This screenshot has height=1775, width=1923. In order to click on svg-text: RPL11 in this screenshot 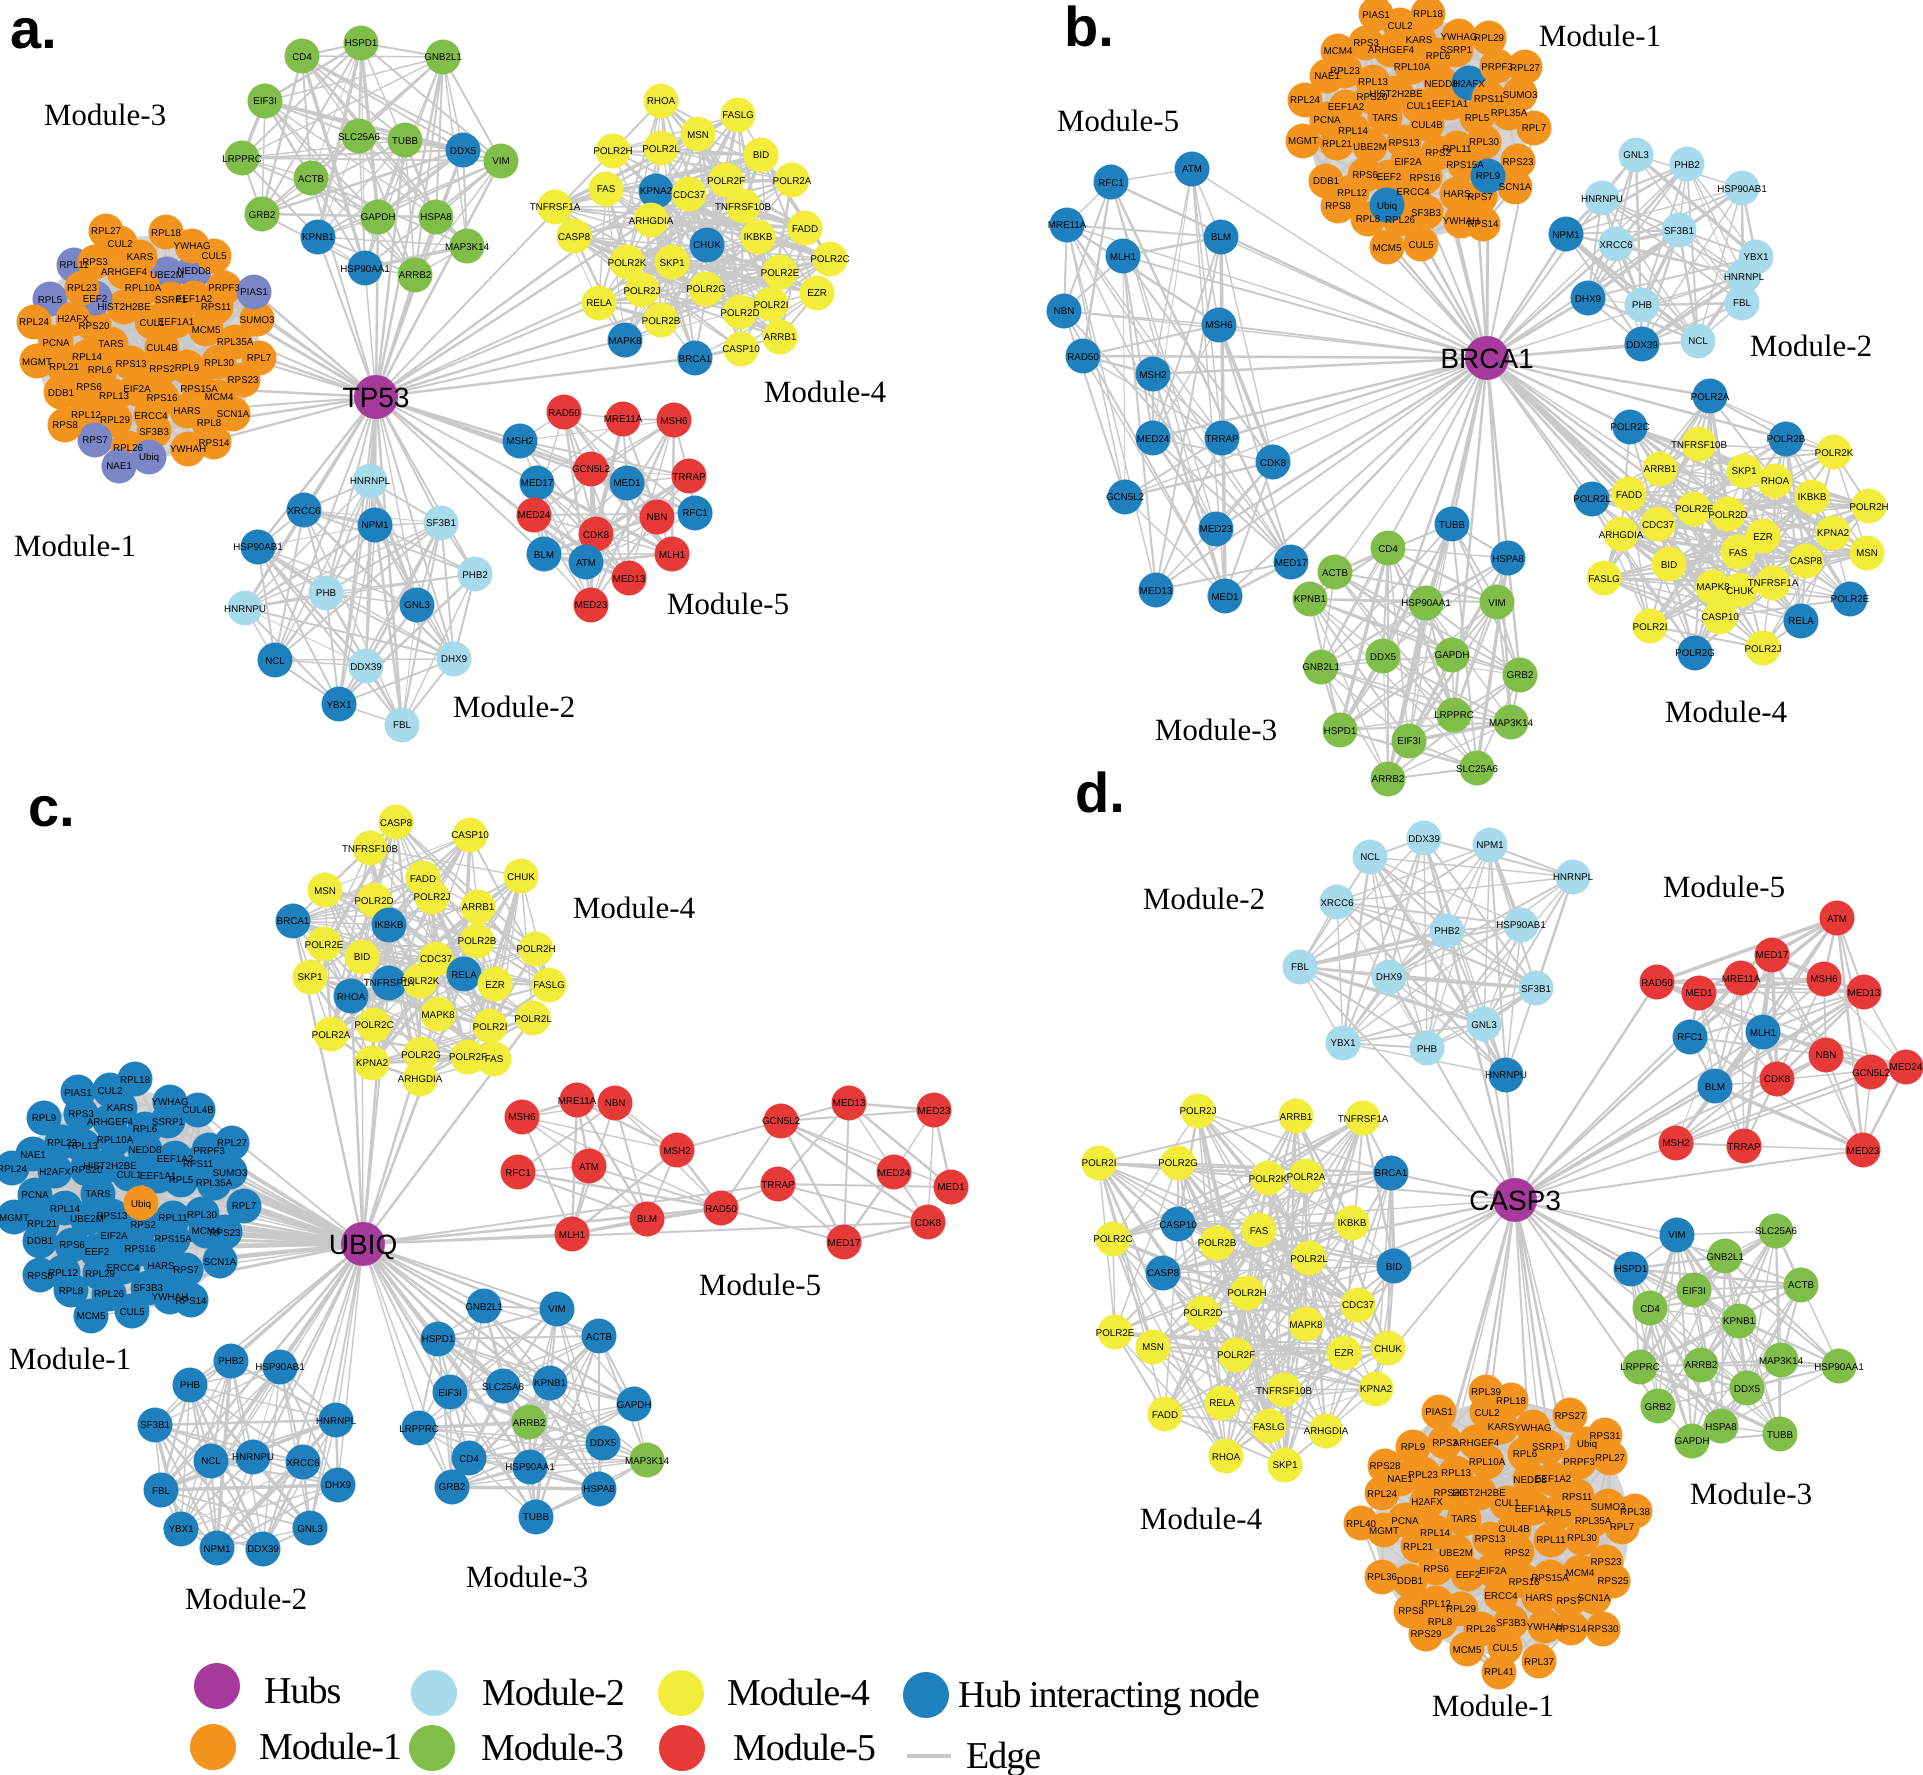, I will do `click(73, 265)`.